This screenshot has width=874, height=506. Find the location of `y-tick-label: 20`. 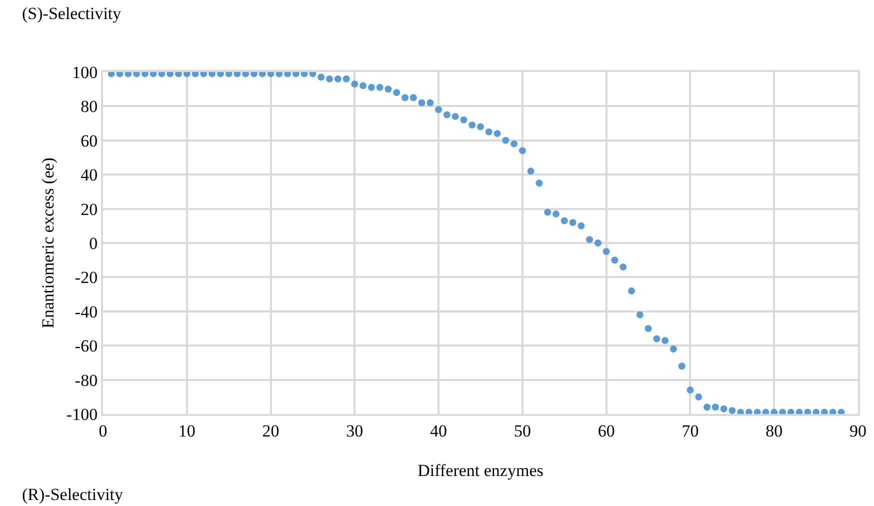

y-tick-label: 20 is located at coordinates (89, 209).